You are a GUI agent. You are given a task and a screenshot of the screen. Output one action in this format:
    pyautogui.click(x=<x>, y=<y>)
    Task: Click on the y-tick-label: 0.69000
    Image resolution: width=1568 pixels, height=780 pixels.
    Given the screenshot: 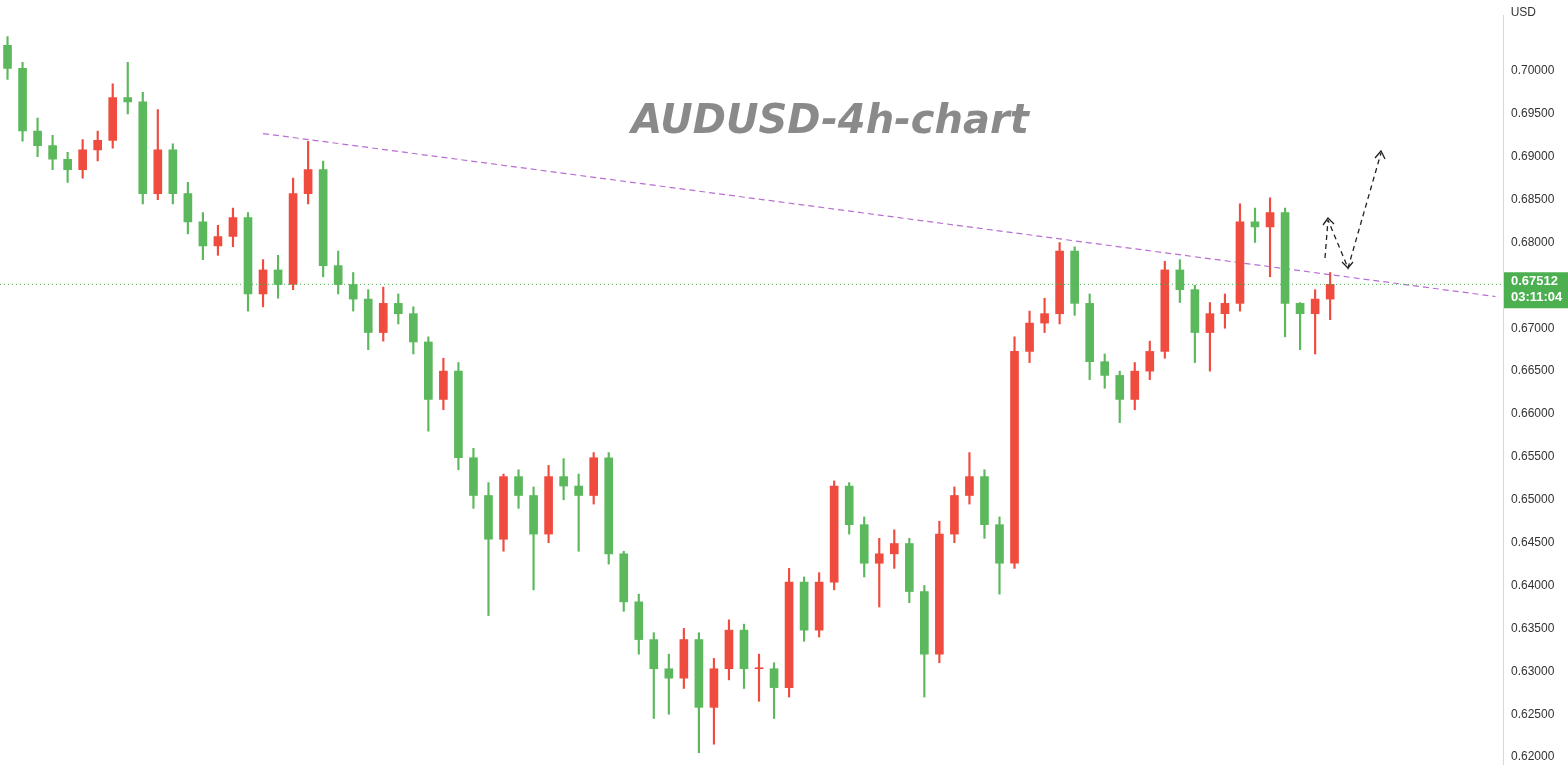 What is the action you would take?
    pyautogui.click(x=1533, y=156)
    